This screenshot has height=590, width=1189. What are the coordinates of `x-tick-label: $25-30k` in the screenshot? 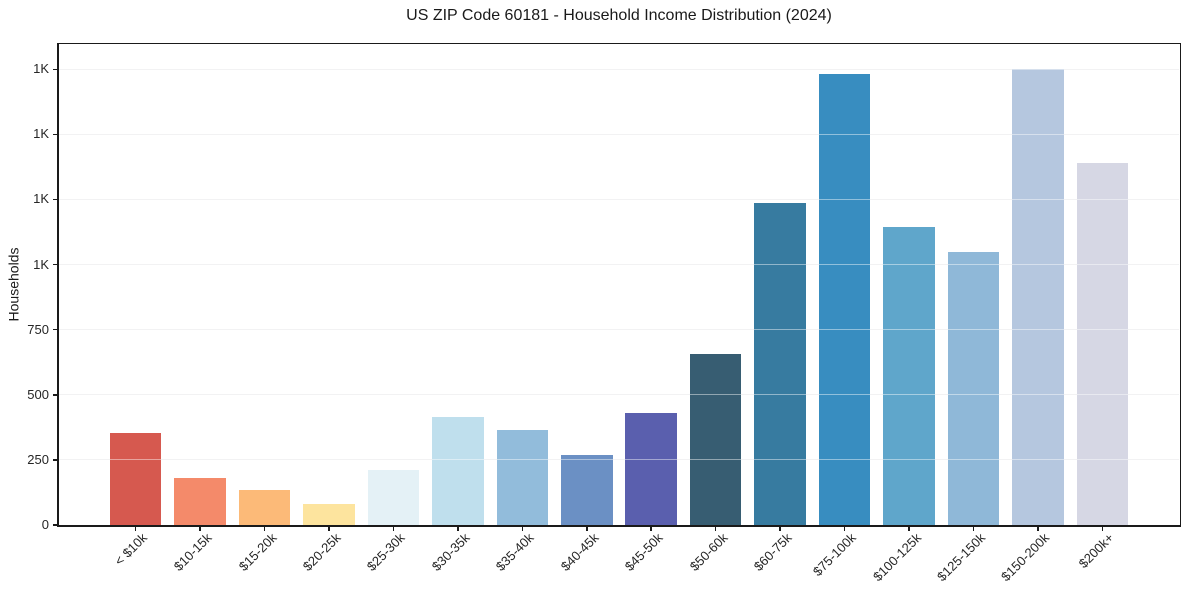 It's located at (386, 552).